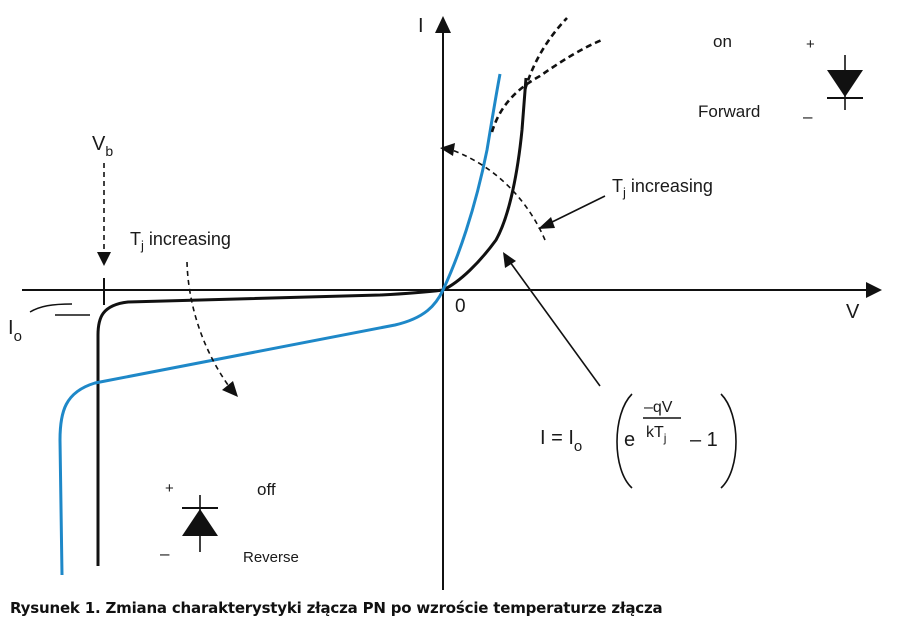 The image size is (900, 634). I want to click on equation-numerator: –qV, so click(658, 407).